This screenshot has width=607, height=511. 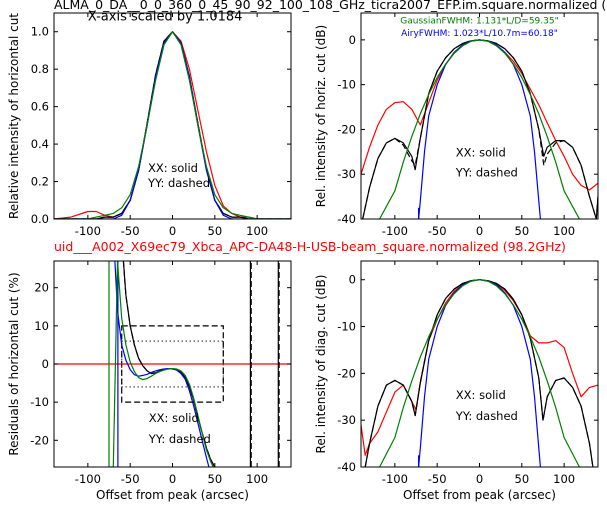 I want to click on annotation-0: X-axis scaled by 1.0184, so click(x=165, y=16).